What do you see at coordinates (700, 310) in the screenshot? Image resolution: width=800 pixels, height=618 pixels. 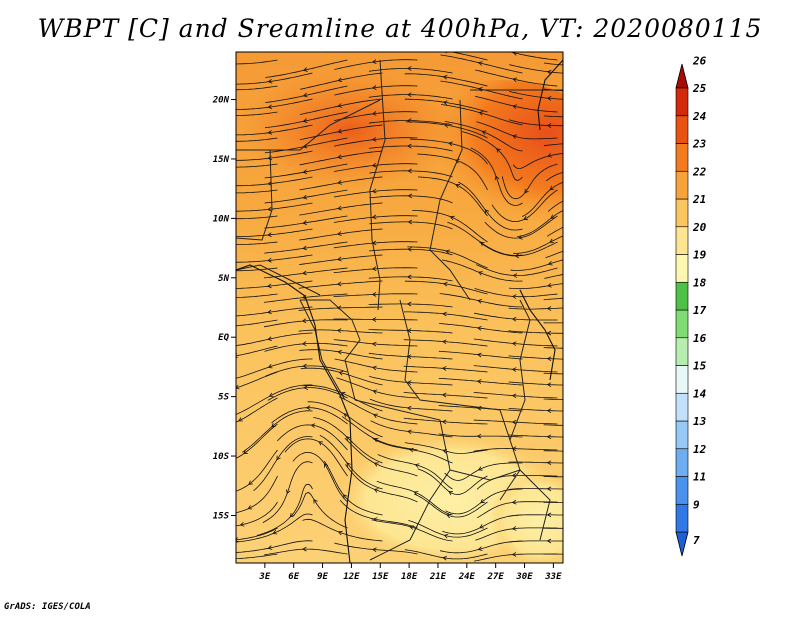 I see `colorbar-label: 17` at bounding box center [700, 310].